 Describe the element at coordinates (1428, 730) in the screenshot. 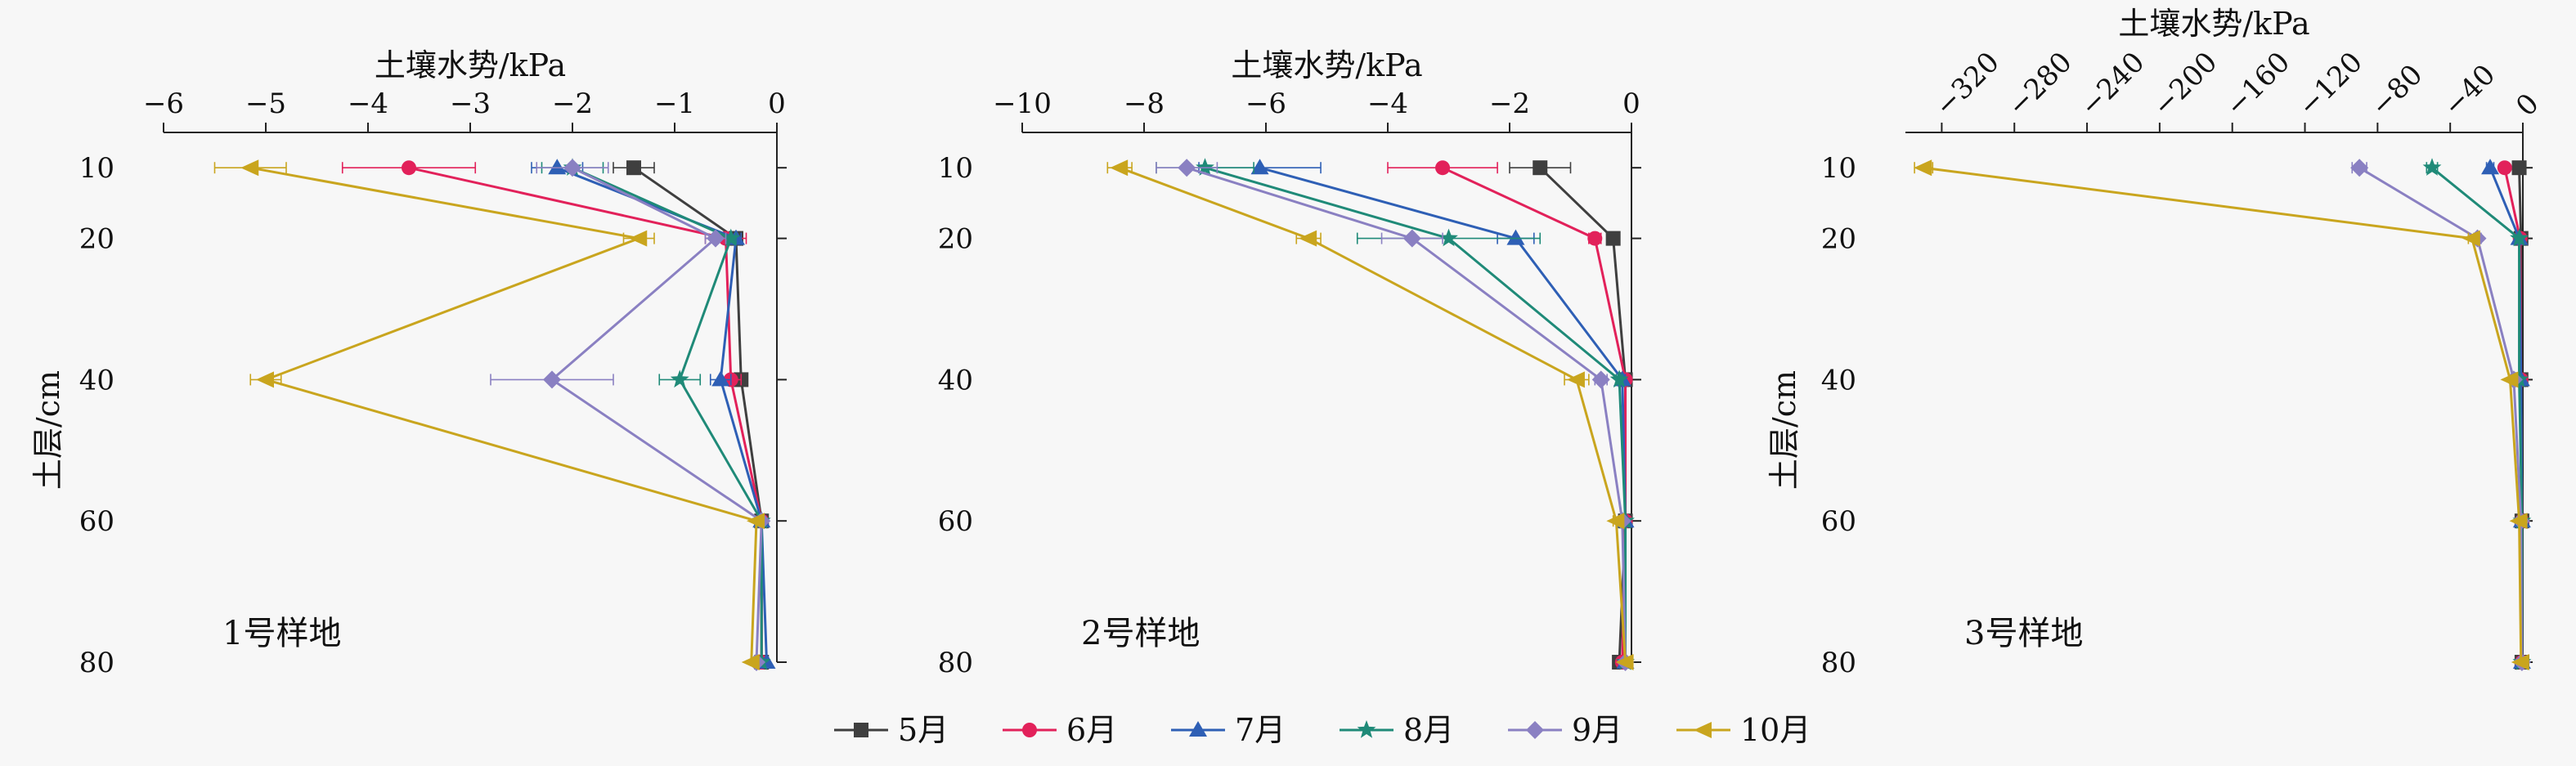

I see `legend-label: 8月` at that location.